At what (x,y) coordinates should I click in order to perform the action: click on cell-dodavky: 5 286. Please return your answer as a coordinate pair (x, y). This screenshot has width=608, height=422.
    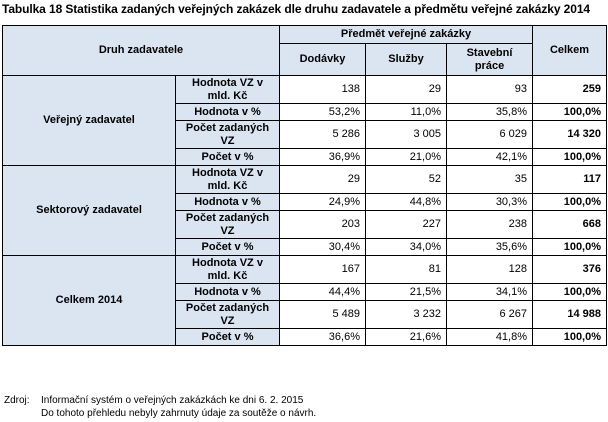
    Looking at the image, I should click on (322, 134).